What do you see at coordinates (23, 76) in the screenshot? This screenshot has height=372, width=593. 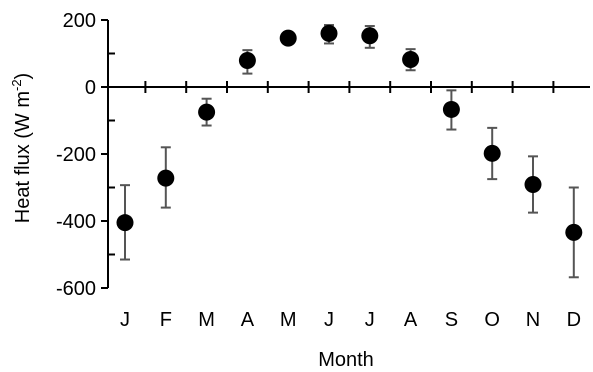 I see `y-axis-label-close: )` at bounding box center [23, 76].